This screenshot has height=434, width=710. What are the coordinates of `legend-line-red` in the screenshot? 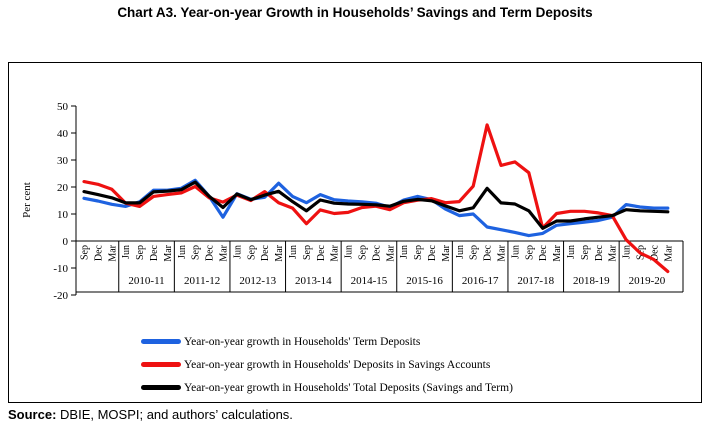 It's located at (161, 364).